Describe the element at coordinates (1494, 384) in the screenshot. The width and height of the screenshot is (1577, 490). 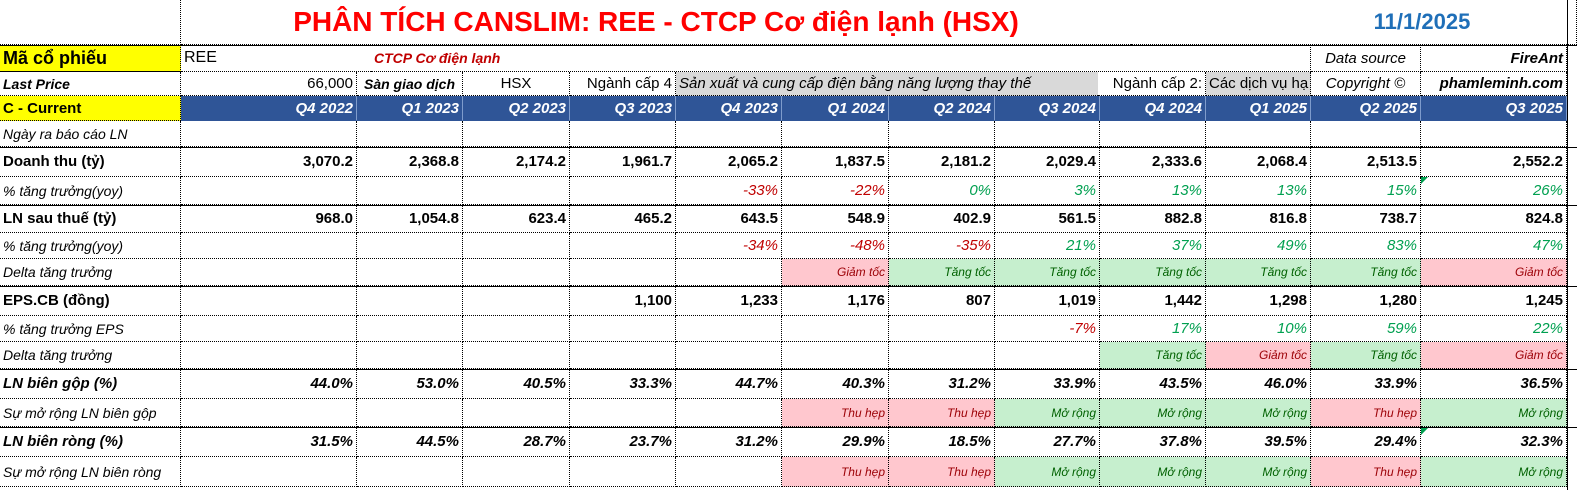
I see `data-cell: 36.5%` at that location.